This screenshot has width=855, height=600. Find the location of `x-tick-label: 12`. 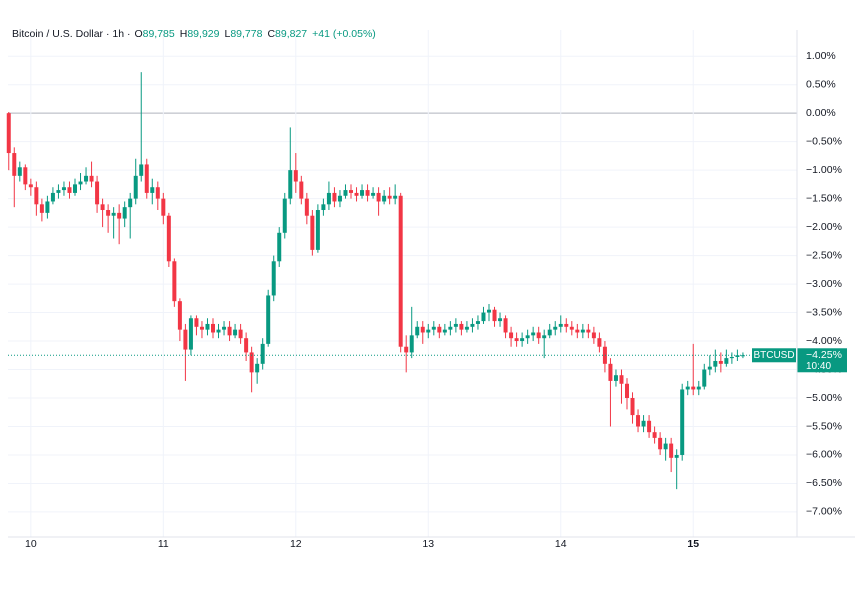

x-tick-label: 12 is located at coordinates (296, 544).